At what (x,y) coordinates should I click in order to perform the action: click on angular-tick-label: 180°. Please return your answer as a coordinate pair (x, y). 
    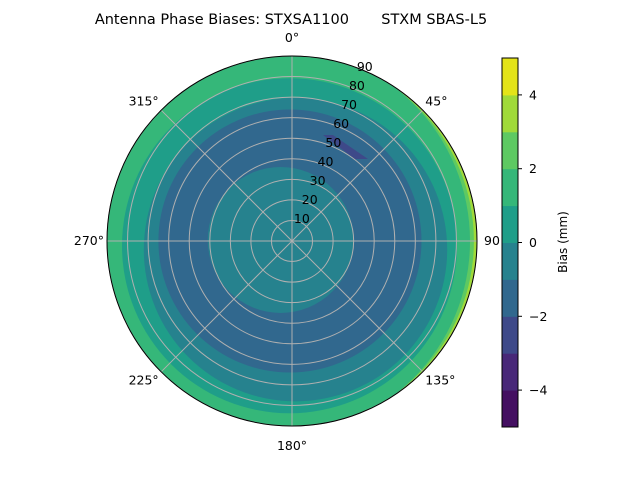
    Looking at the image, I should click on (292, 445).